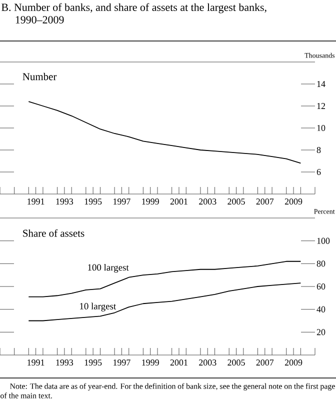 This screenshot has width=336, height=402. I want to click on y-tick-label: 20, so click(321, 332).